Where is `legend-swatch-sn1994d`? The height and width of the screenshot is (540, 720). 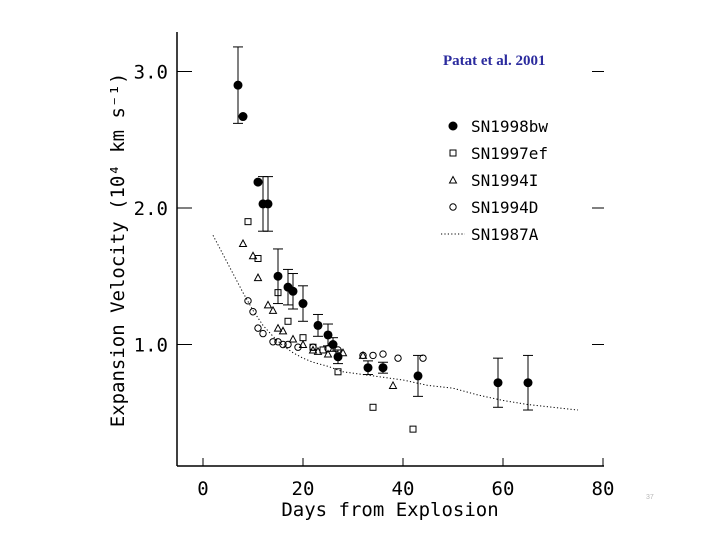 legend-swatch-sn1994d is located at coordinates (453, 207).